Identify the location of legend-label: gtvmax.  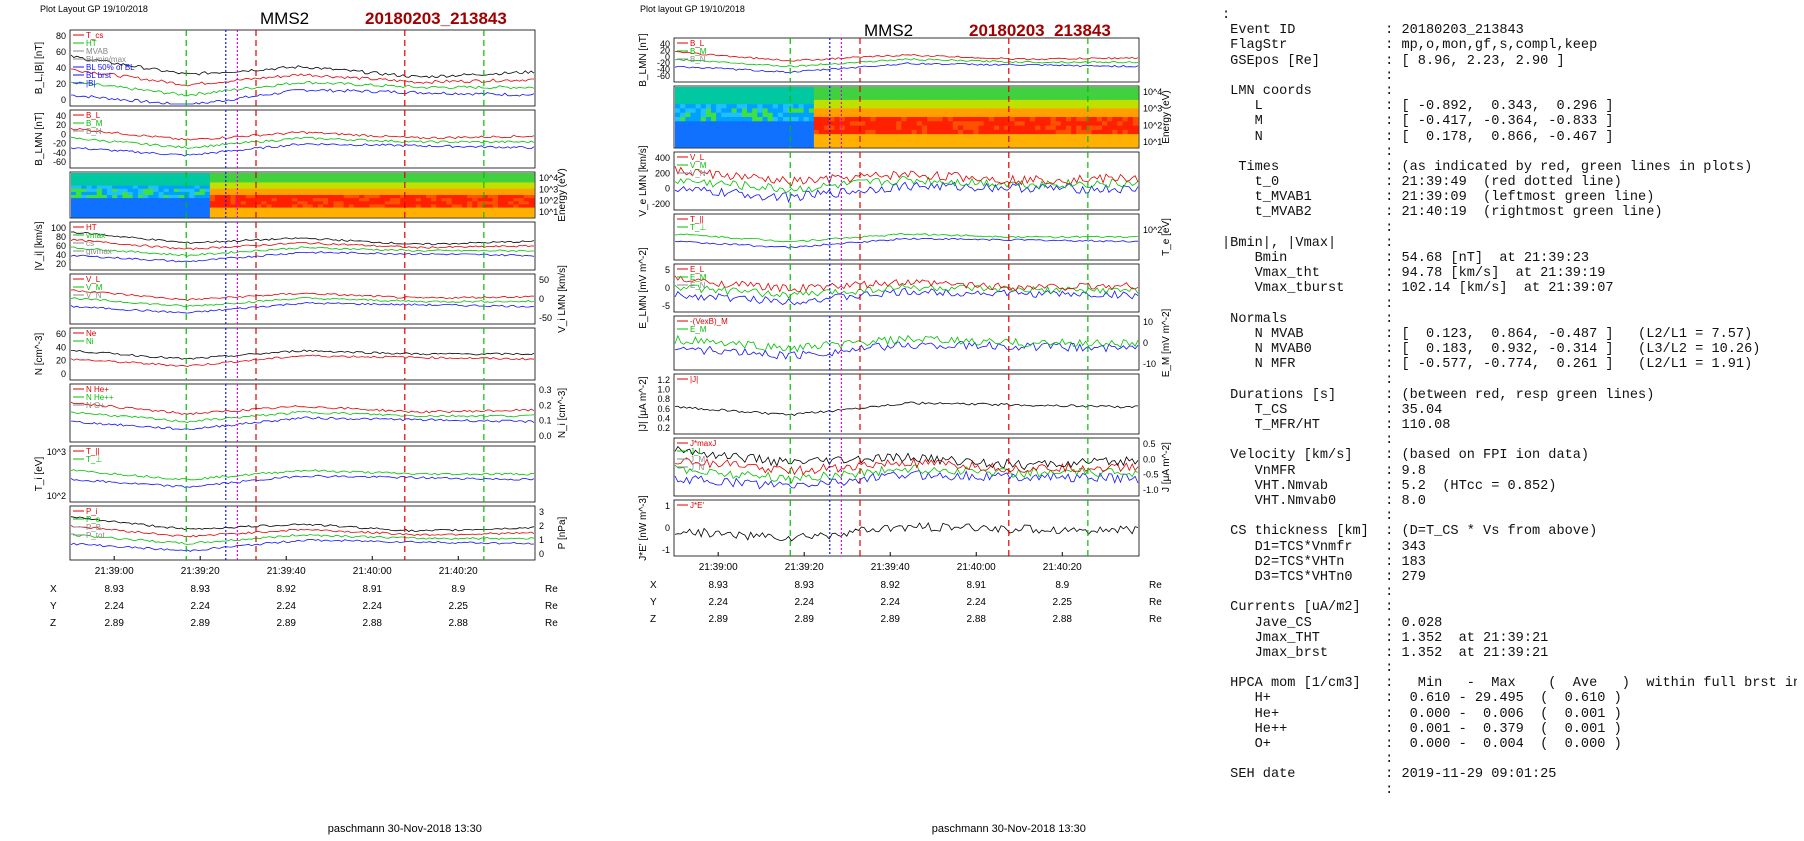
(99, 251).